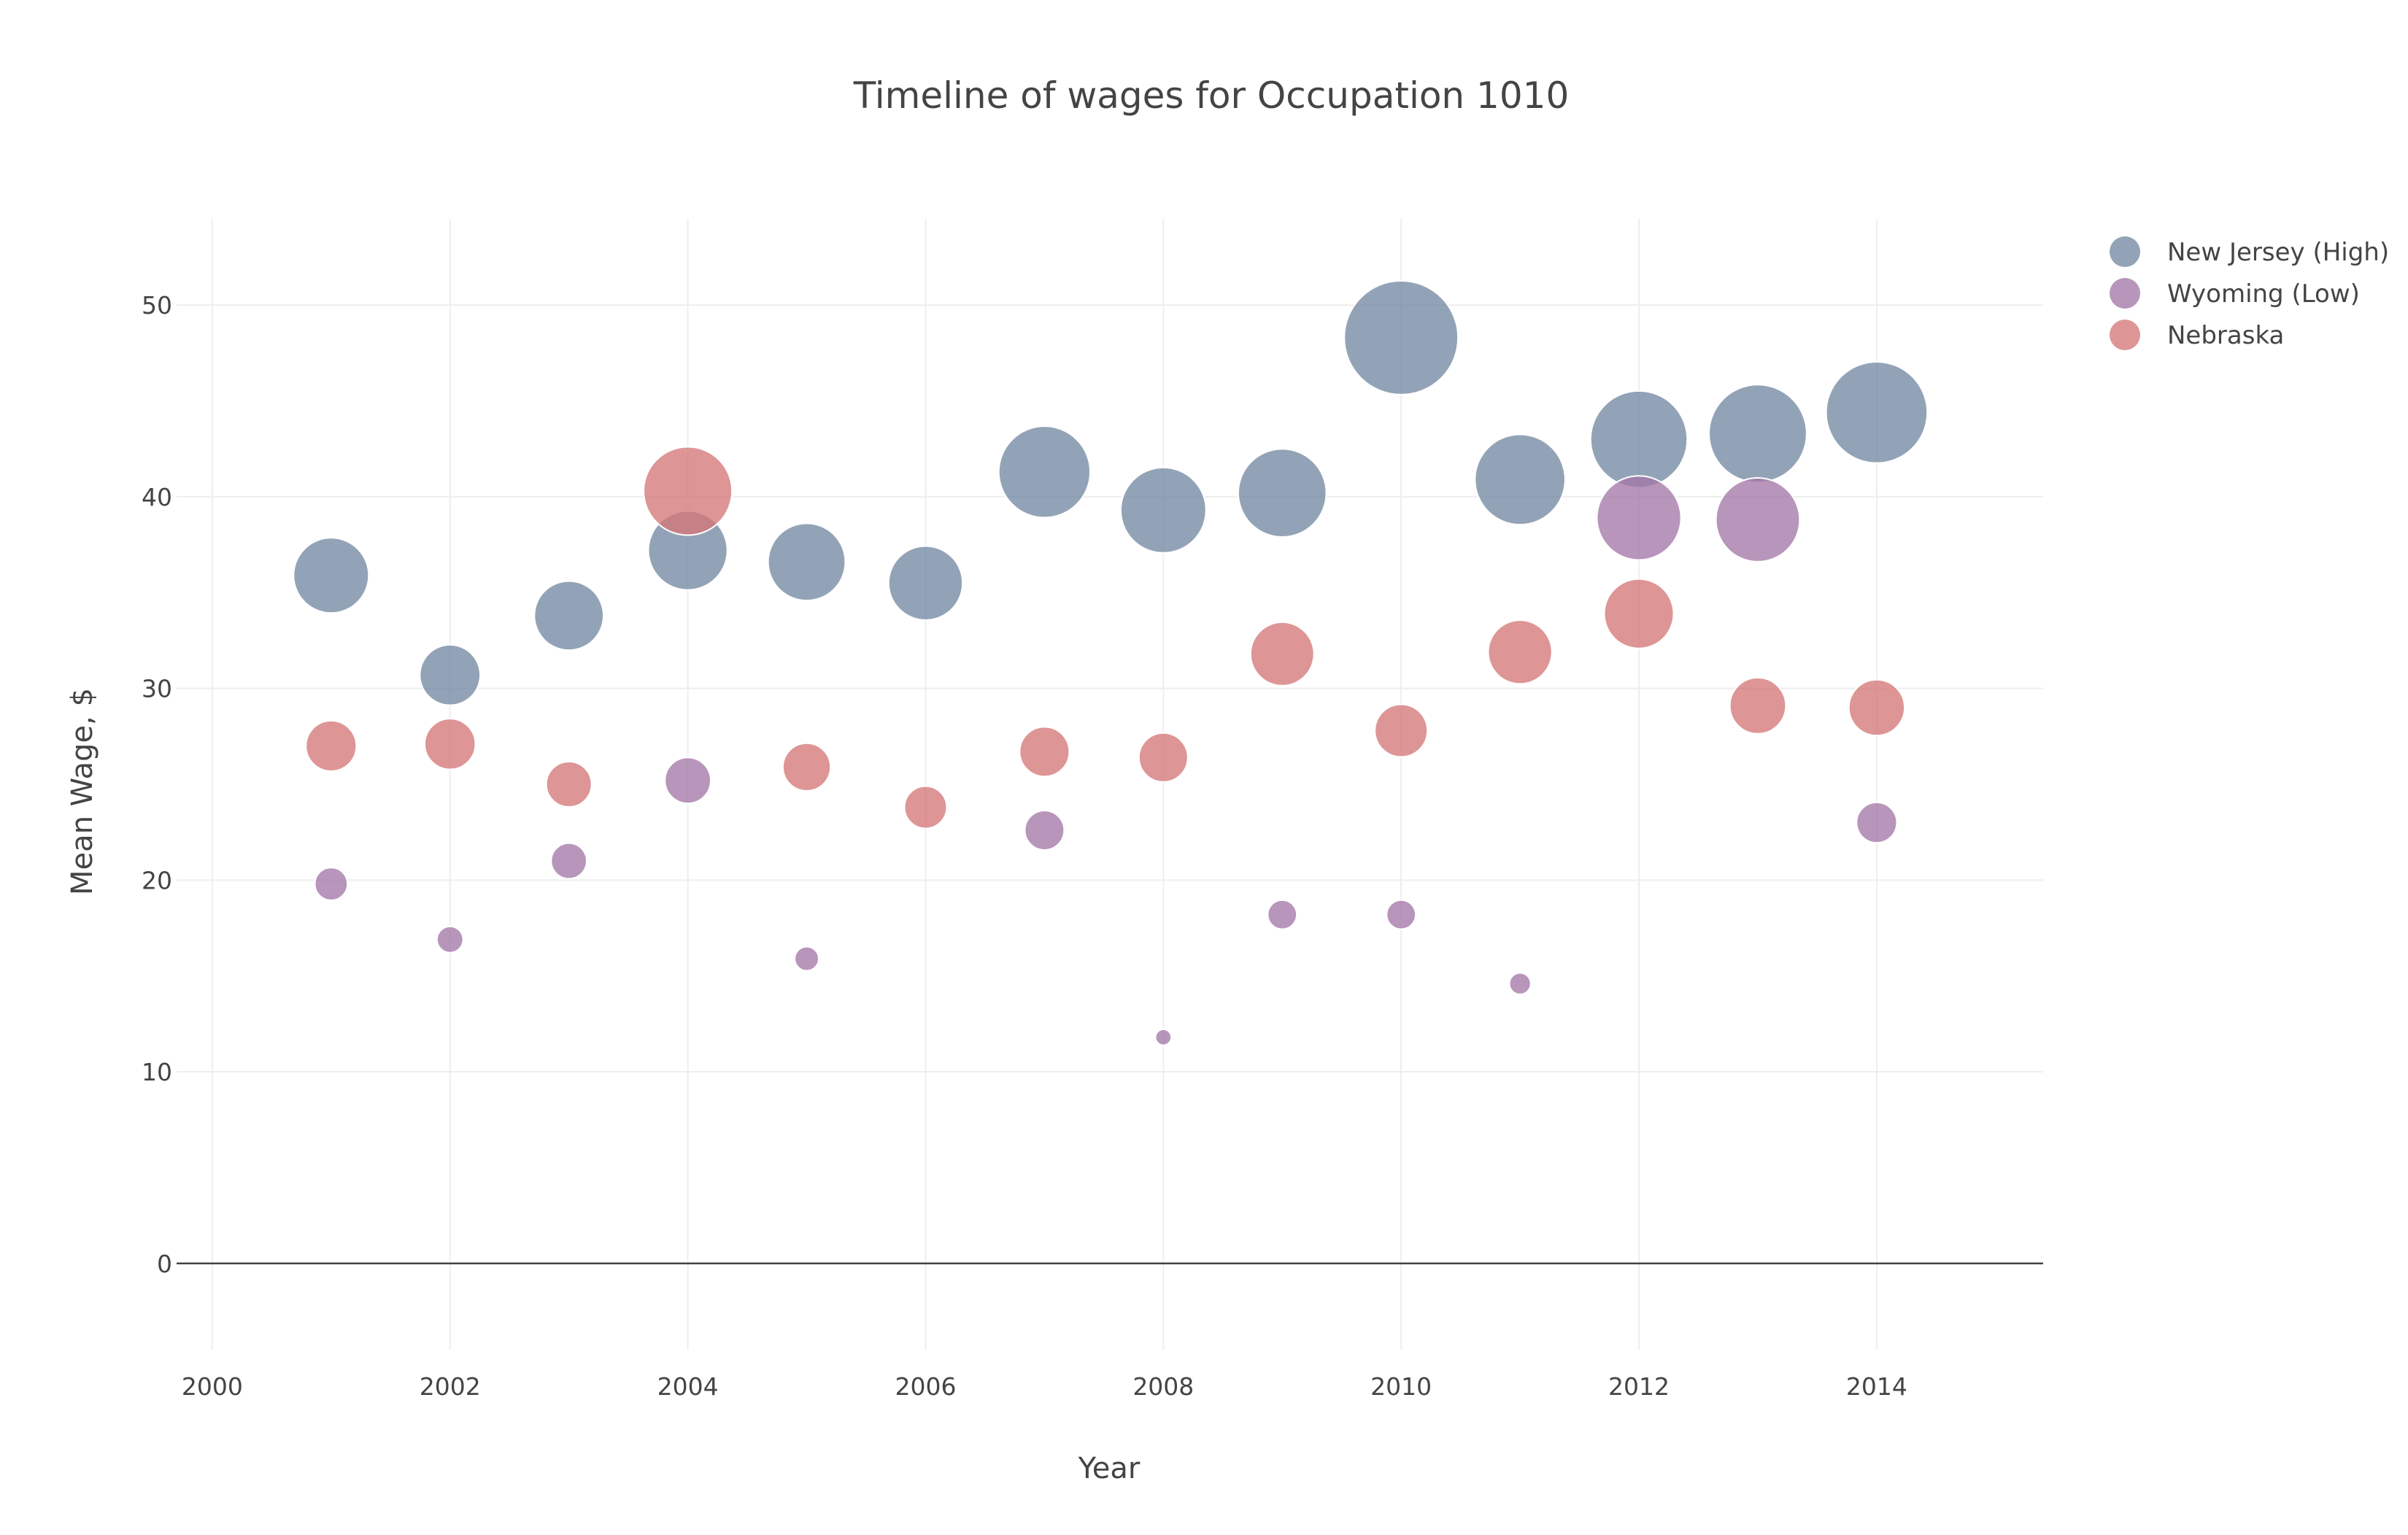 Image resolution: width=2408 pixels, height=1535 pixels. Describe the element at coordinates (157, 1072) in the screenshot. I see `y-tick-label: 10` at that location.